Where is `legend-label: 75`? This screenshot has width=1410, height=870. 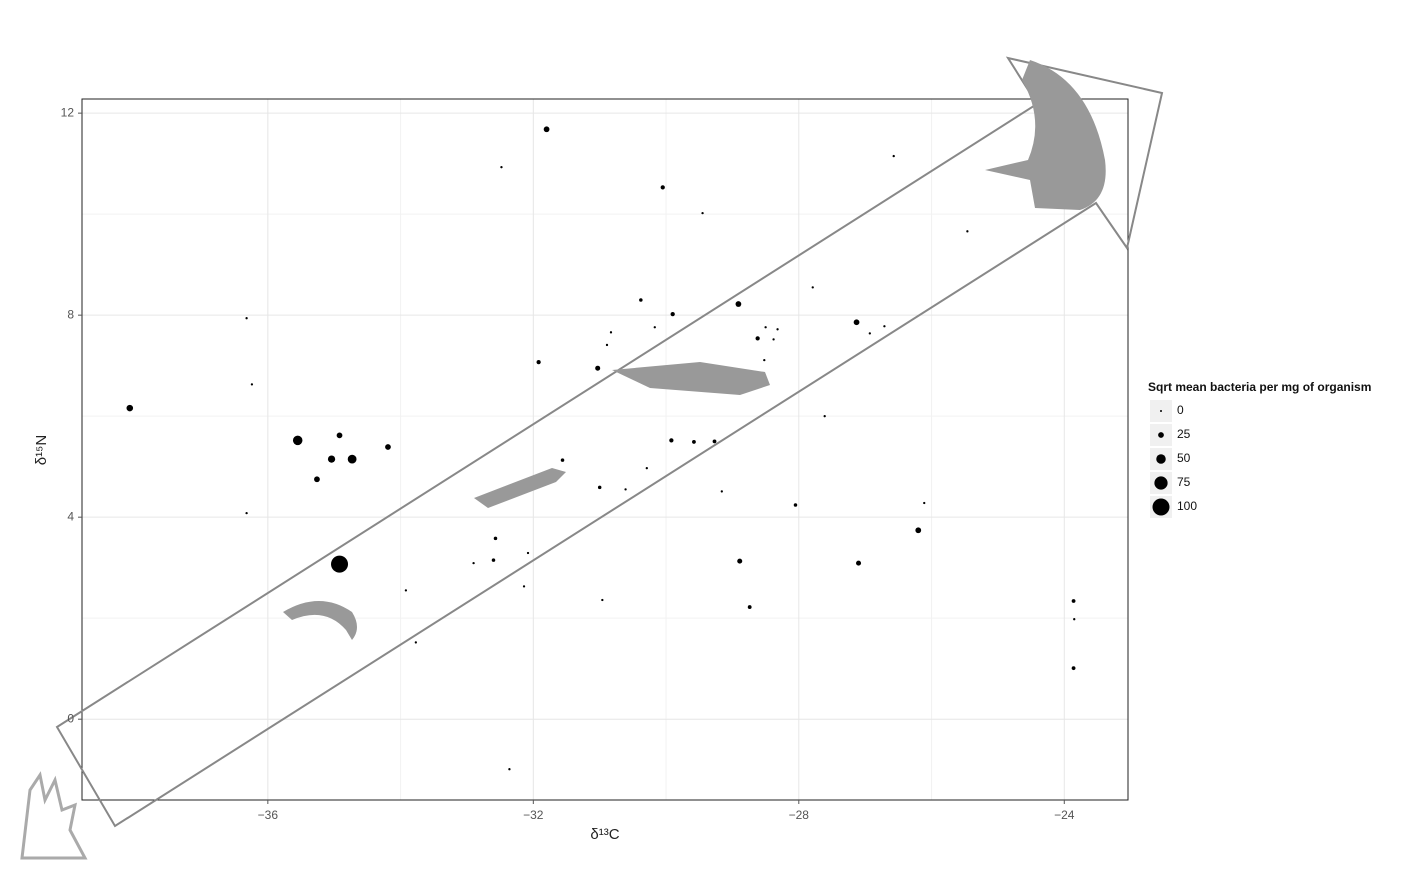 legend-label: 75 is located at coordinates (1184, 482).